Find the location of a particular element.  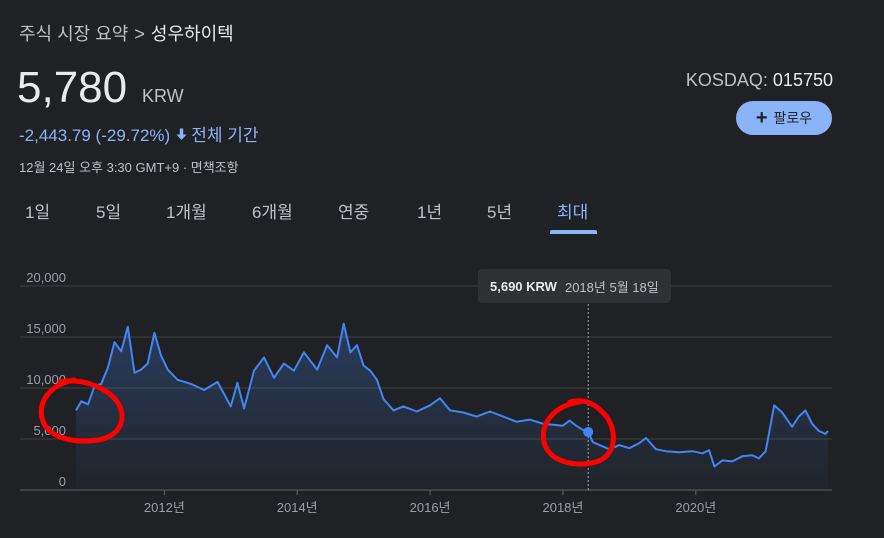

tab-5d: 5일 is located at coordinates (109, 212).